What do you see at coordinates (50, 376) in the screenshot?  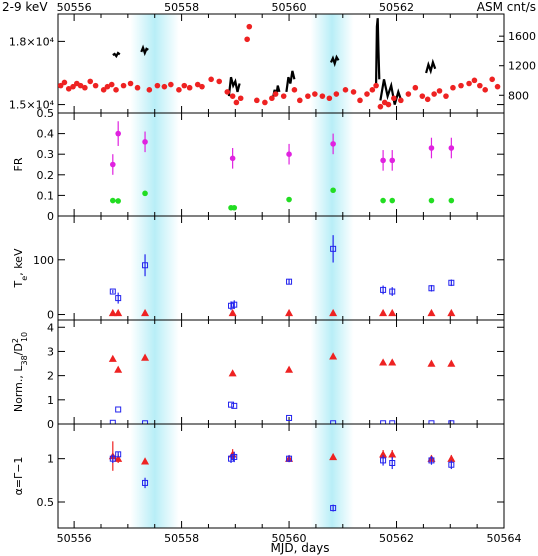 I see `y-tick-label: 2` at bounding box center [50, 376].